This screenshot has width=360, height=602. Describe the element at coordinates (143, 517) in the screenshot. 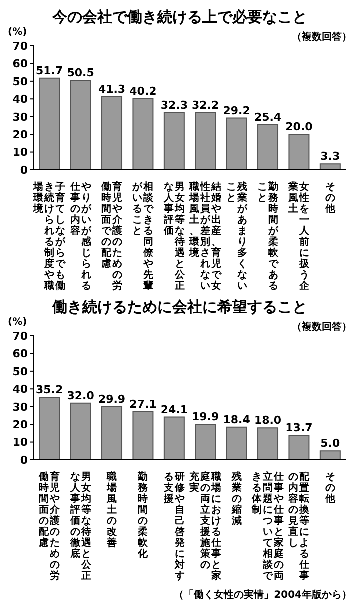

I see `x-tick-label: 勤務時間の柔軟化` at that location.